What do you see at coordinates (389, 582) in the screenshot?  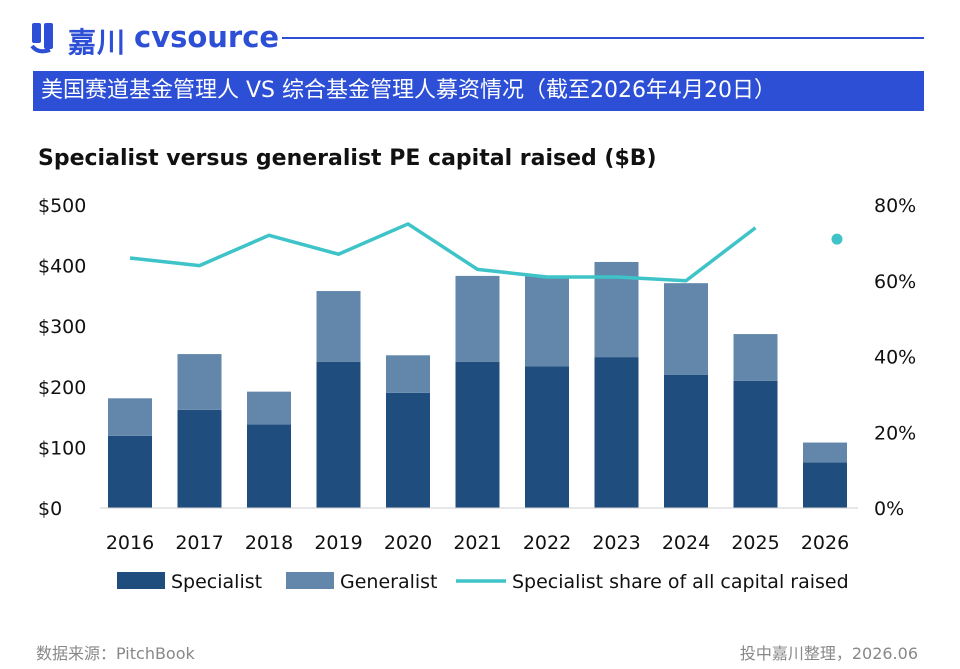 I see `legend-label-generalist: Generalist` at bounding box center [389, 582].